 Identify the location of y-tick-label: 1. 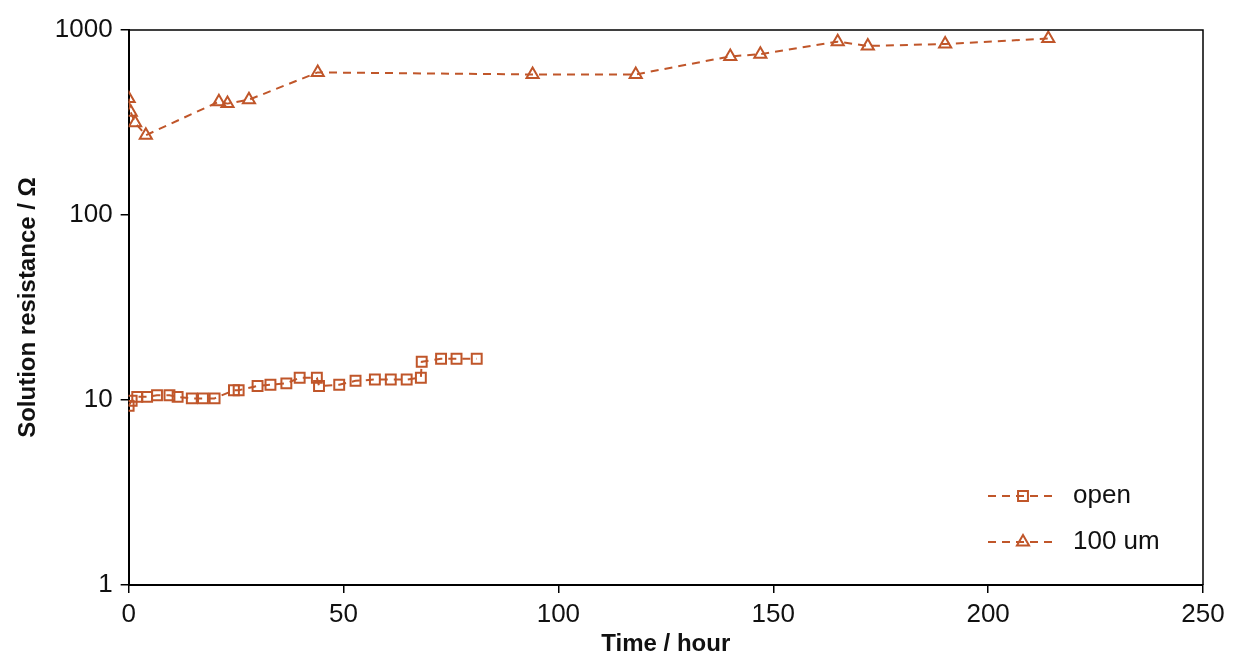
(105, 583).